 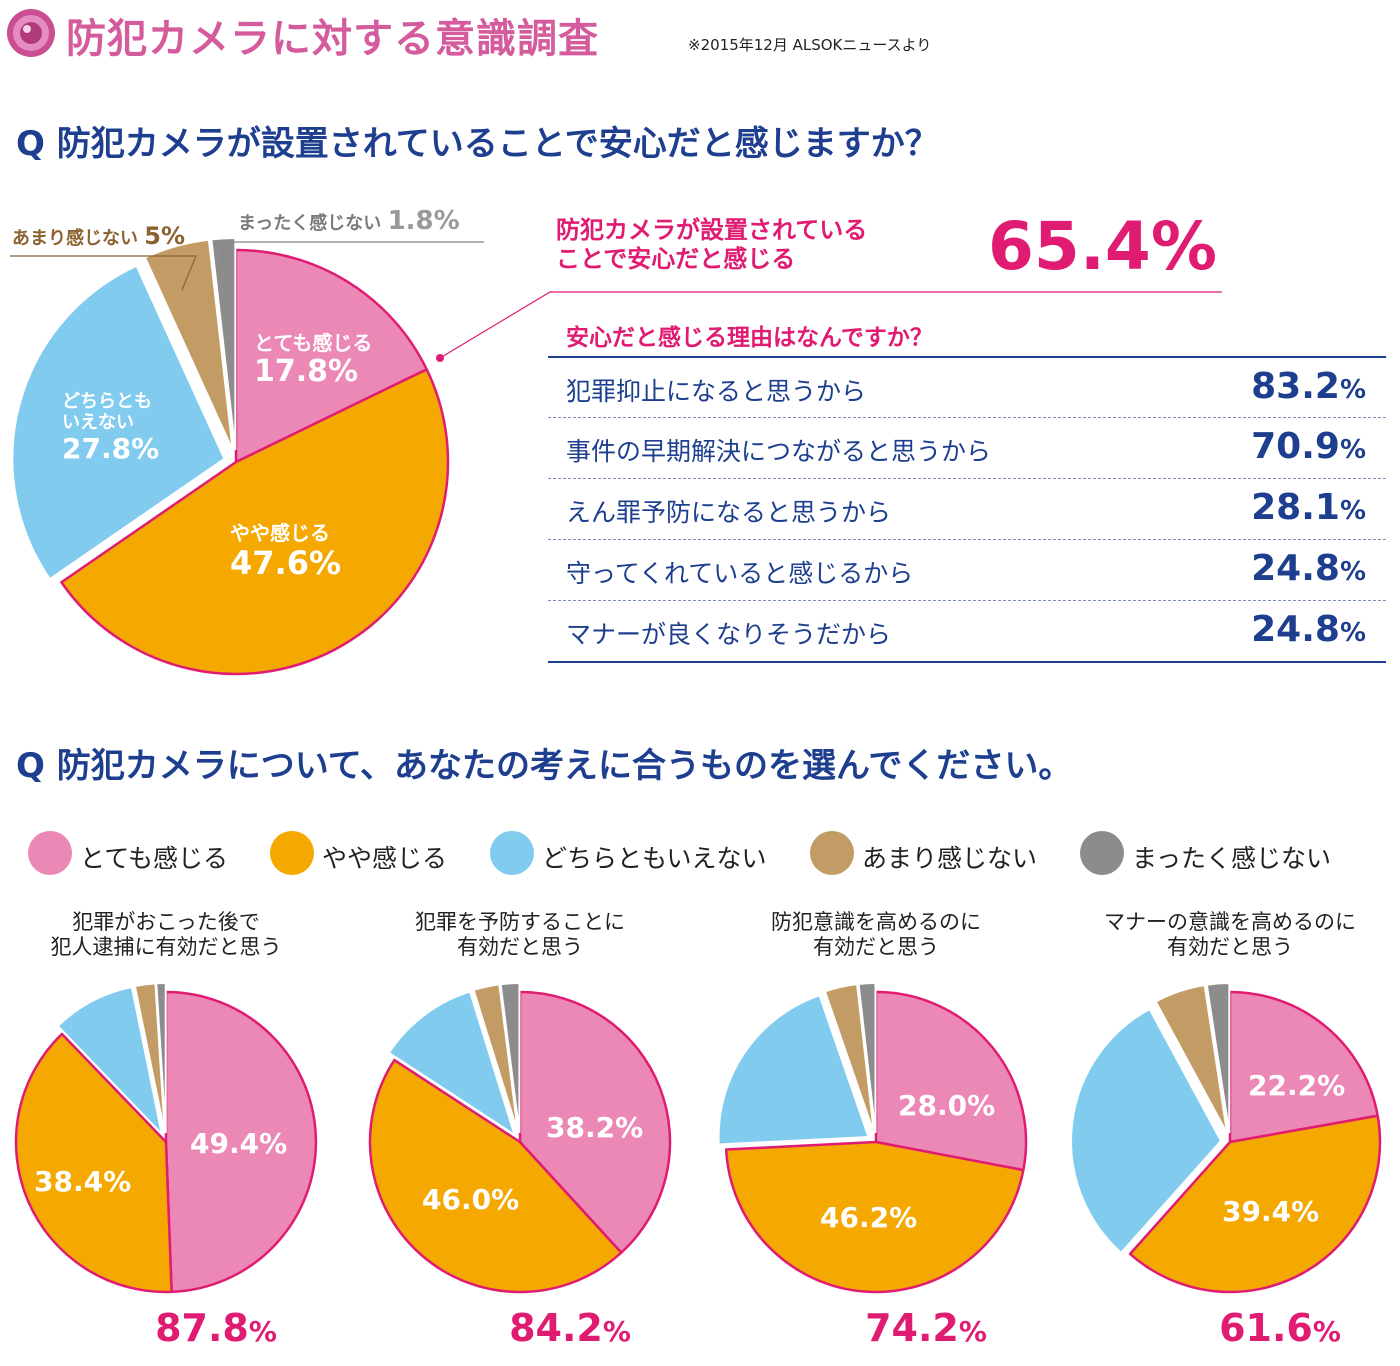 I want to click on main-pie-label-neutral-line2: いえない, so click(x=98, y=422).